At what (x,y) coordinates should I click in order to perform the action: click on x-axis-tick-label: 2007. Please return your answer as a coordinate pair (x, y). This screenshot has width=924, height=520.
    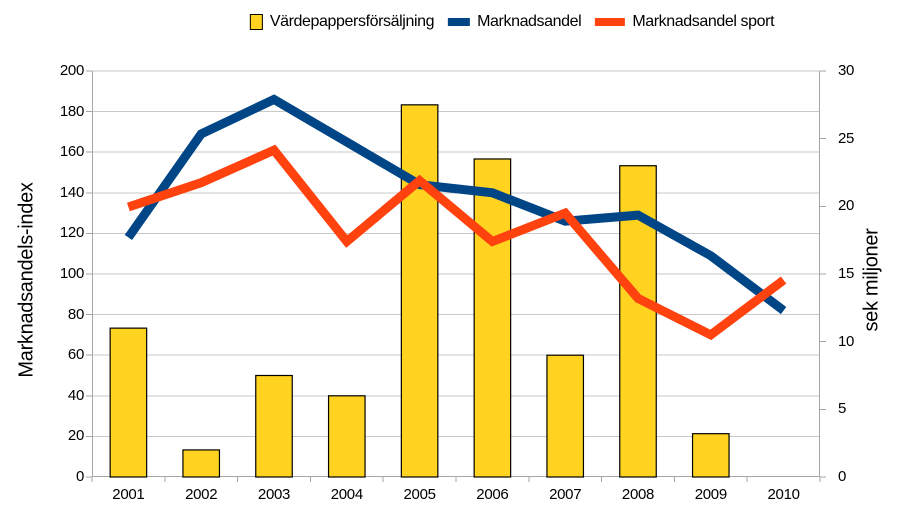
    Looking at the image, I should click on (565, 494).